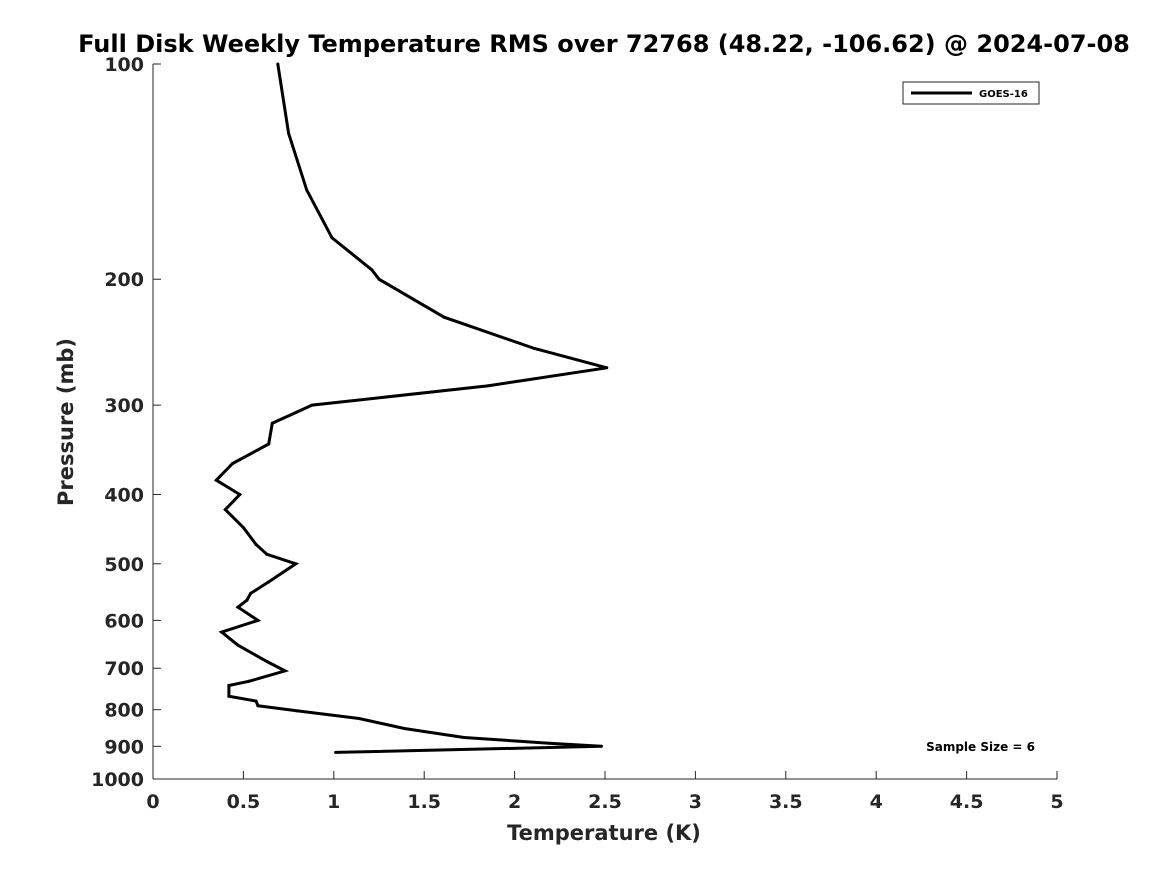 The width and height of the screenshot is (1167, 875). Describe the element at coordinates (1056, 802) in the screenshot. I see `x-tick-label-5: 5` at that location.